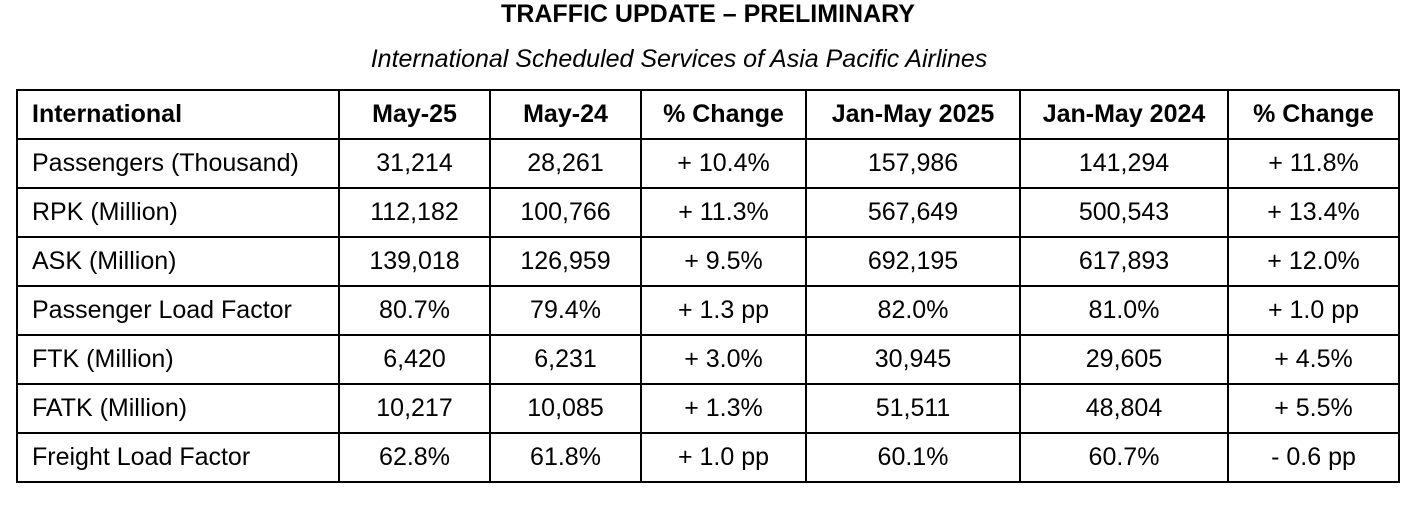  Describe the element at coordinates (913, 261) in the screenshot. I see `cell-jan-may-2025: 692,195` at that location.